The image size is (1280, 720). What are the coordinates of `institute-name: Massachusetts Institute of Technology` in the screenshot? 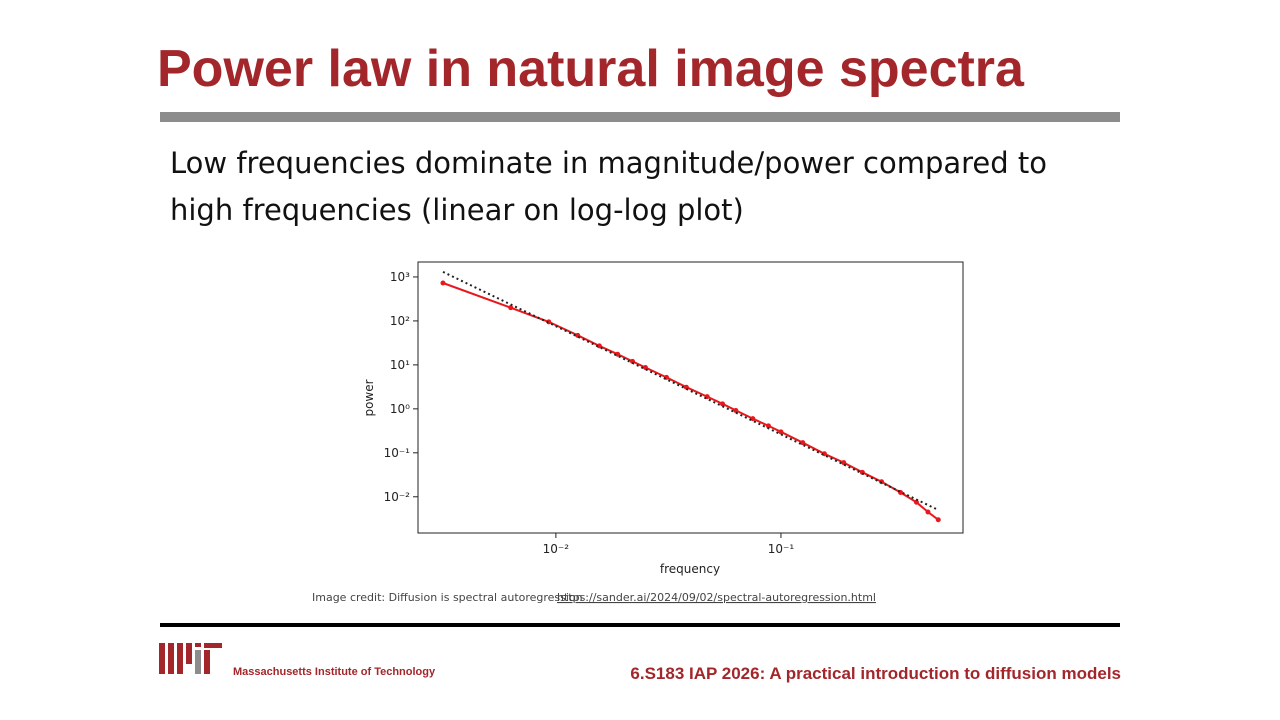 It's located at (334, 672).